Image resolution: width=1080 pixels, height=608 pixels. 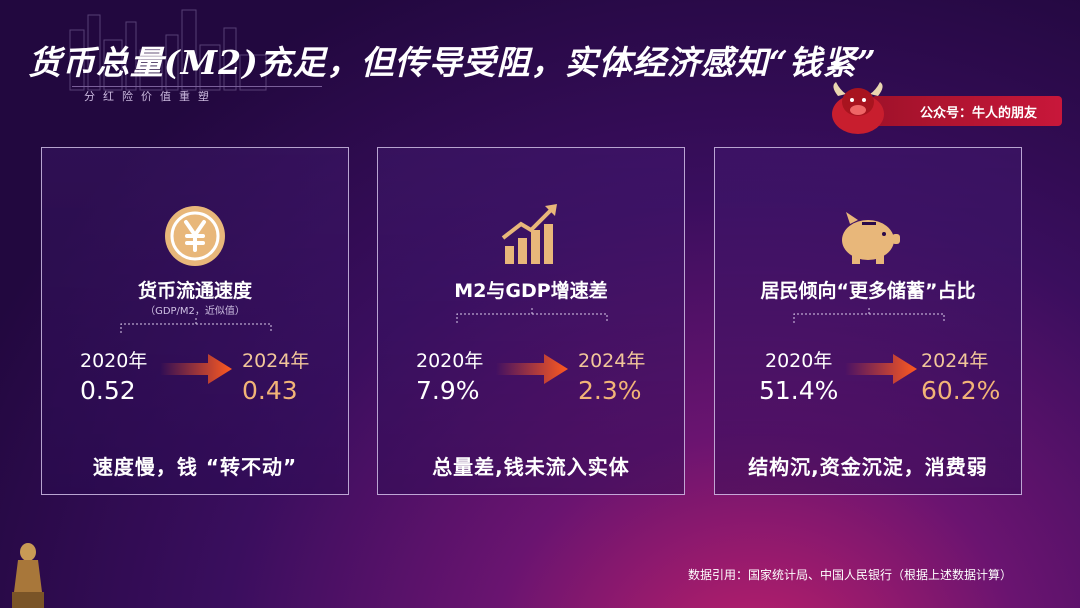 I want to click on from-value: 7.9%, so click(x=448, y=390).